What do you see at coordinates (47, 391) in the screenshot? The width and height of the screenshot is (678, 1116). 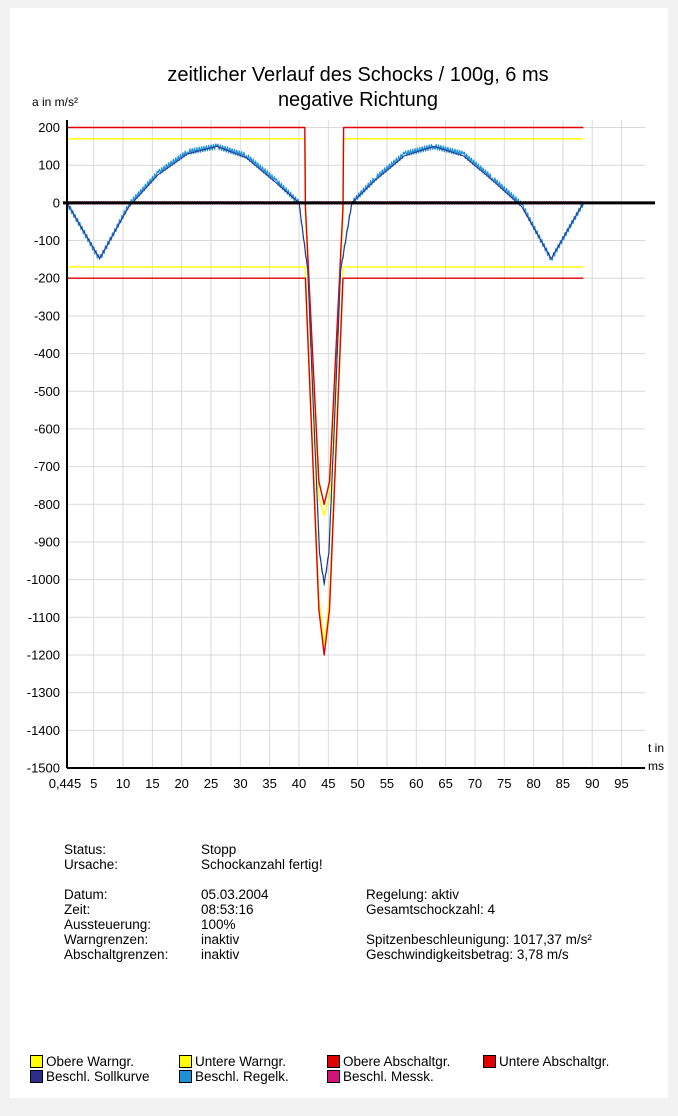 I see `y-tick-label: -500` at bounding box center [47, 391].